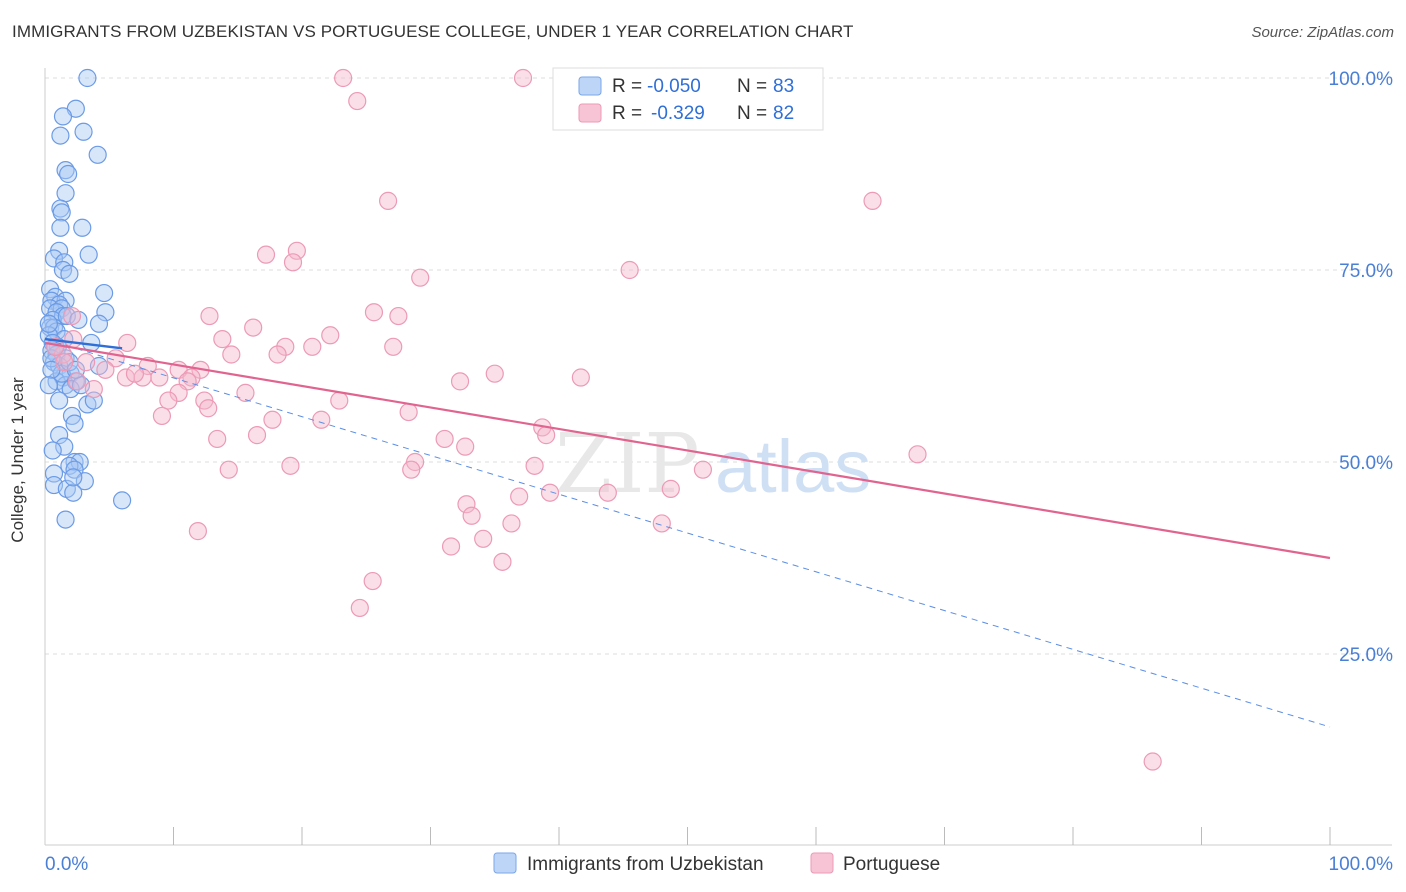 This screenshot has height=892, width=1406. What do you see at coordinates (891, 864) in the screenshot?
I see `bottom-legend-label-portuguese: Portuguese` at bounding box center [891, 864].